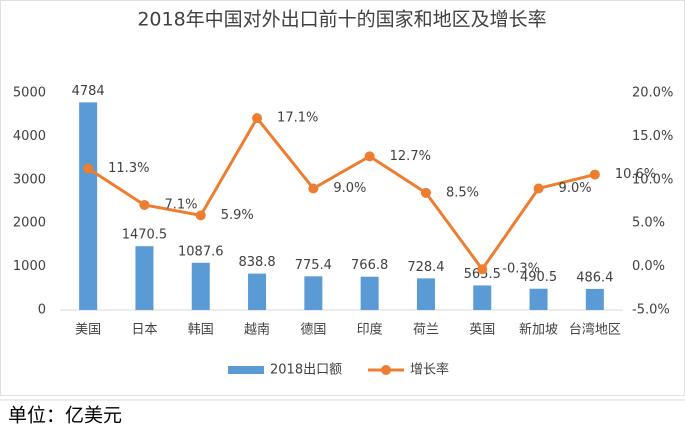  What do you see at coordinates (237, 215) in the screenshot?
I see `line-value-label: 5.9%` at bounding box center [237, 215].